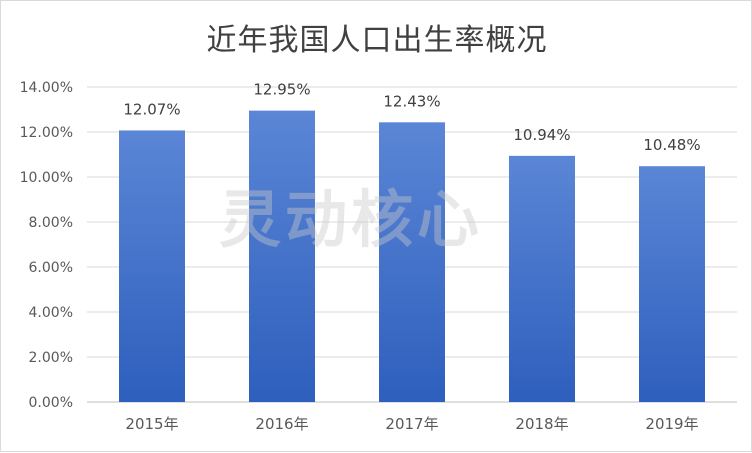  What do you see at coordinates (51, 403) in the screenshot?
I see `y-tick-label: 0.00%` at bounding box center [51, 403].